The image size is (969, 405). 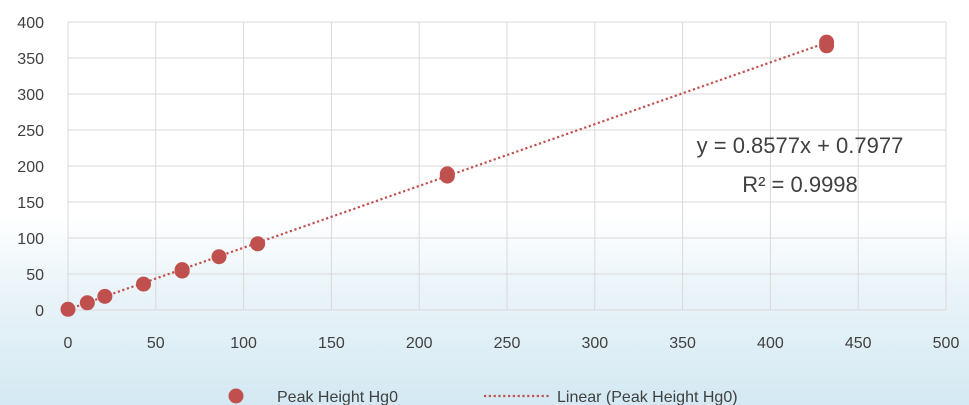 What do you see at coordinates (243, 343) in the screenshot?
I see `x-tick-label: 100` at bounding box center [243, 343].